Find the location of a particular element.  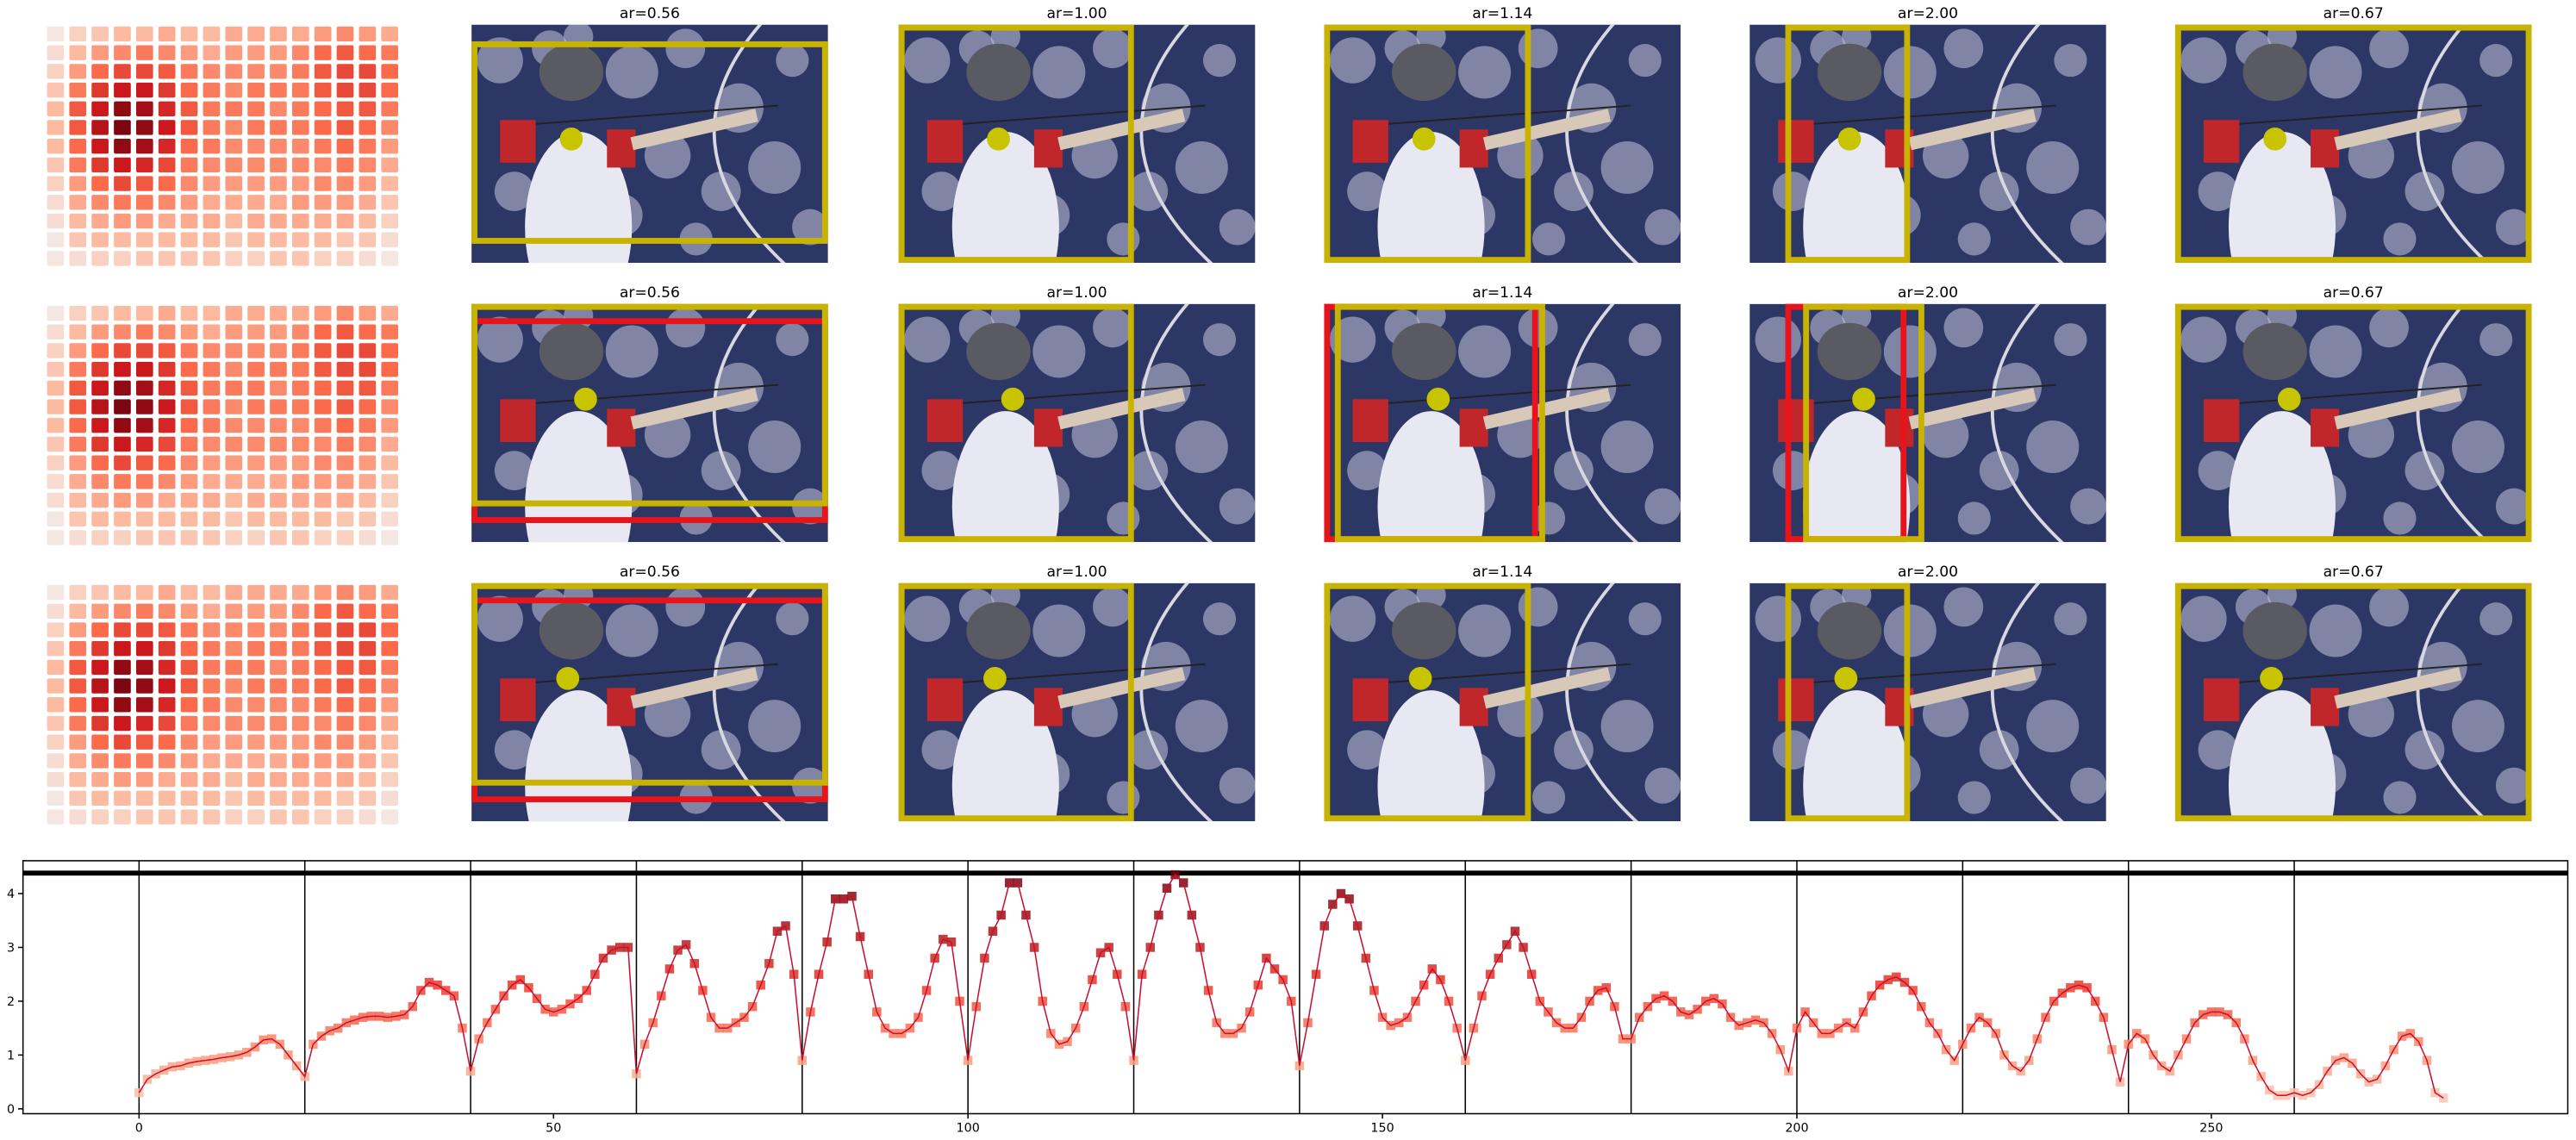

helmet is located at coordinates (571, 72).